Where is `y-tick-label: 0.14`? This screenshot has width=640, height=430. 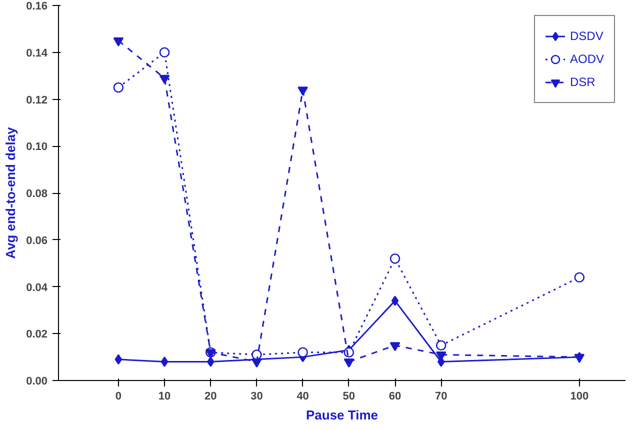
y-tick-label: 0.14 is located at coordinates (37, 53).